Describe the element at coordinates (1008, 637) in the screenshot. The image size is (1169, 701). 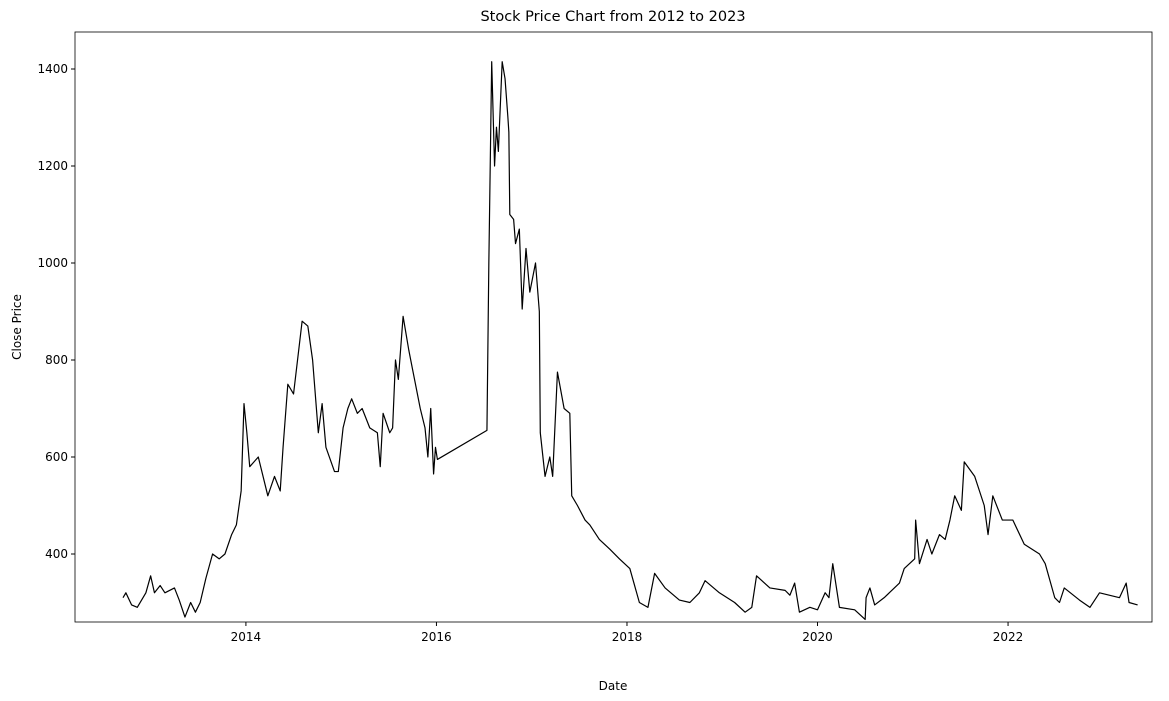
I see `x-tick-label: 2022` at that location.